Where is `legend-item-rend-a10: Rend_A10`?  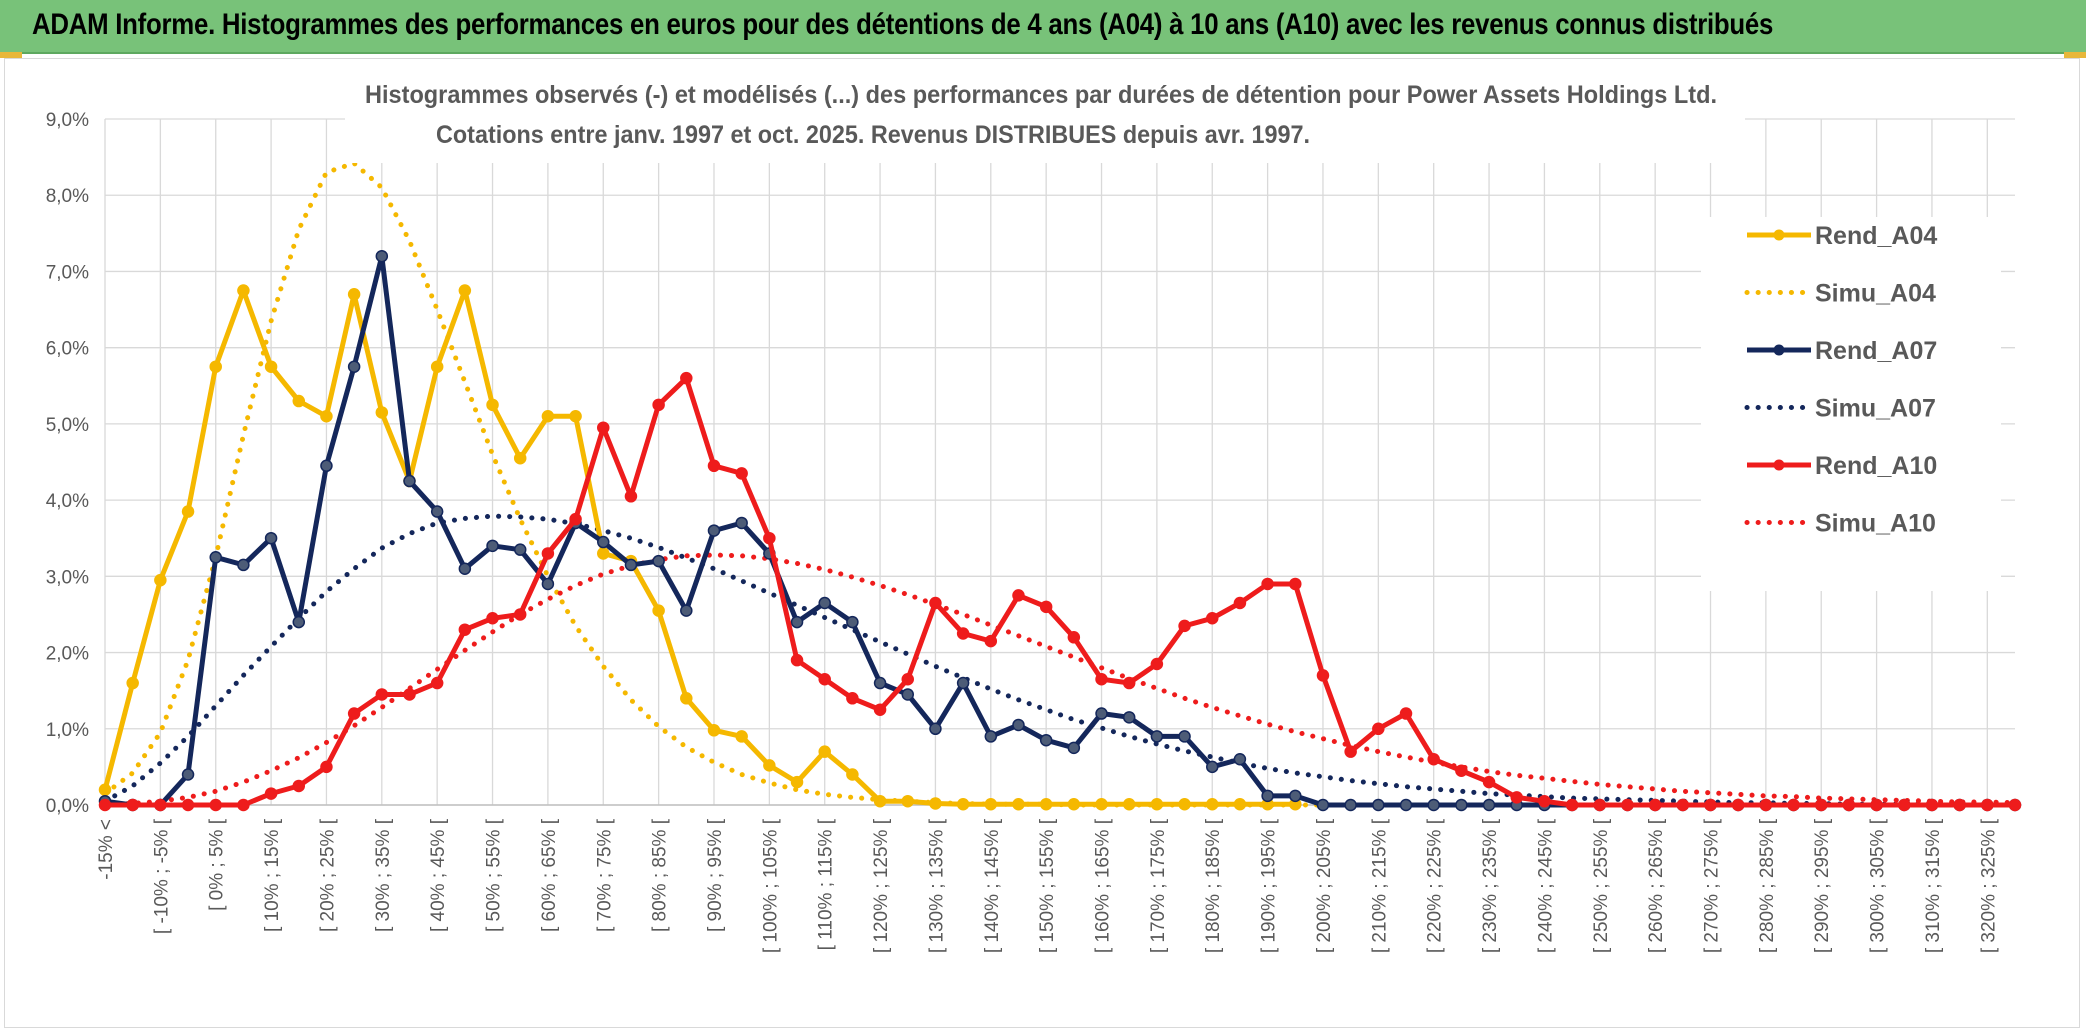 legend-item-rend-a10: Rend_A10 is located at coordinates (1842, 466).